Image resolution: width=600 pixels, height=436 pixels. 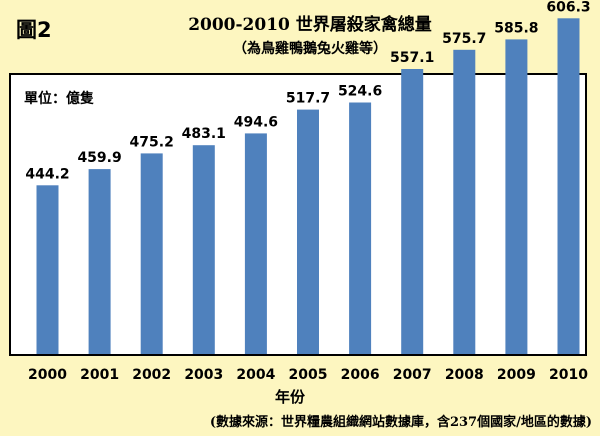 What do you see at coordinates (47, 269) in the screenshot?
I see `bar-2000` at bounding box center [47, 269].